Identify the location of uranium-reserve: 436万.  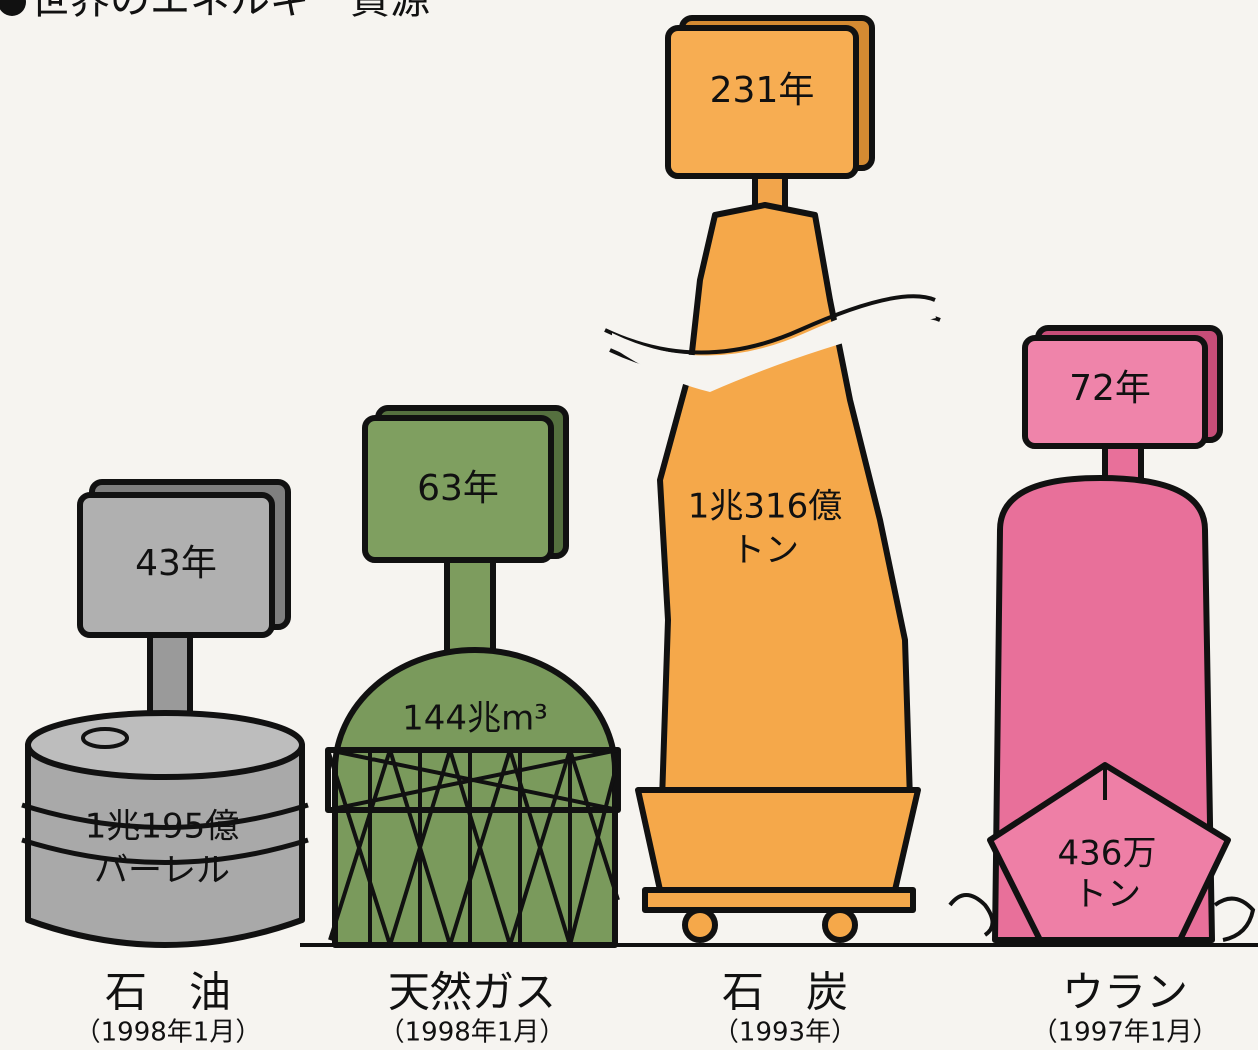
(1107, 854).